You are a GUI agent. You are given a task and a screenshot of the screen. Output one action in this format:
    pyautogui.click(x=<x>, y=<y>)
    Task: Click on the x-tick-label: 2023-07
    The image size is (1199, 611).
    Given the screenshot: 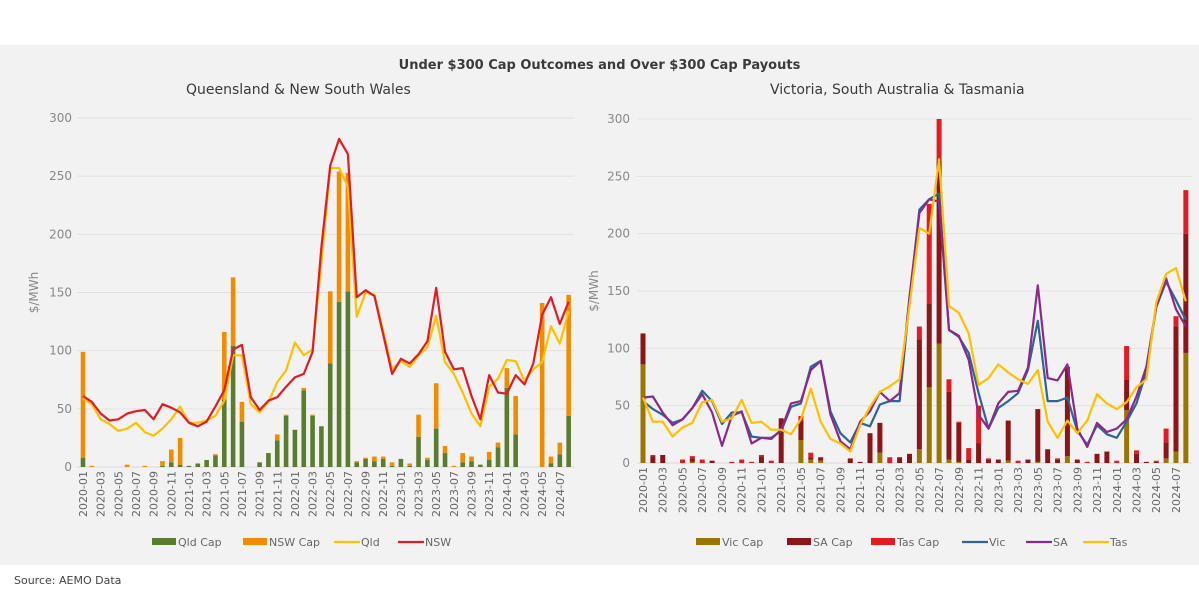 What is the action you would take?
    pyautogui.click(x=454, y=494)
    